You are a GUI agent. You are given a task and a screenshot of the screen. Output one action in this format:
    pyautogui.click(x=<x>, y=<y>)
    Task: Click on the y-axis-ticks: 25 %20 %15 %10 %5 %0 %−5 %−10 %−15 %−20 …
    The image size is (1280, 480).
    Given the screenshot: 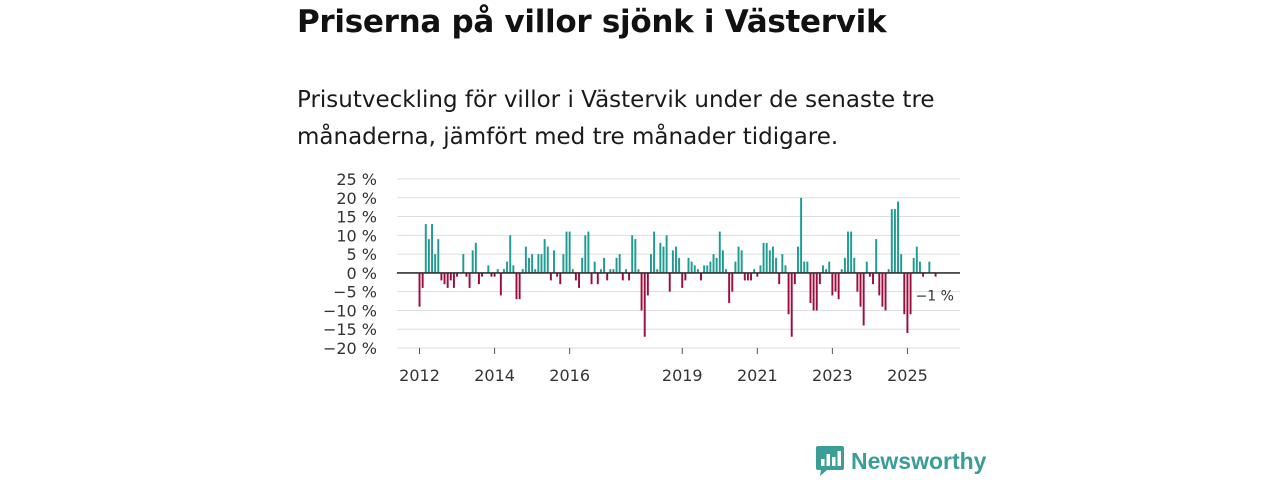 What is the action you would take?
    pyautogui.click(x=350, y=264)
    